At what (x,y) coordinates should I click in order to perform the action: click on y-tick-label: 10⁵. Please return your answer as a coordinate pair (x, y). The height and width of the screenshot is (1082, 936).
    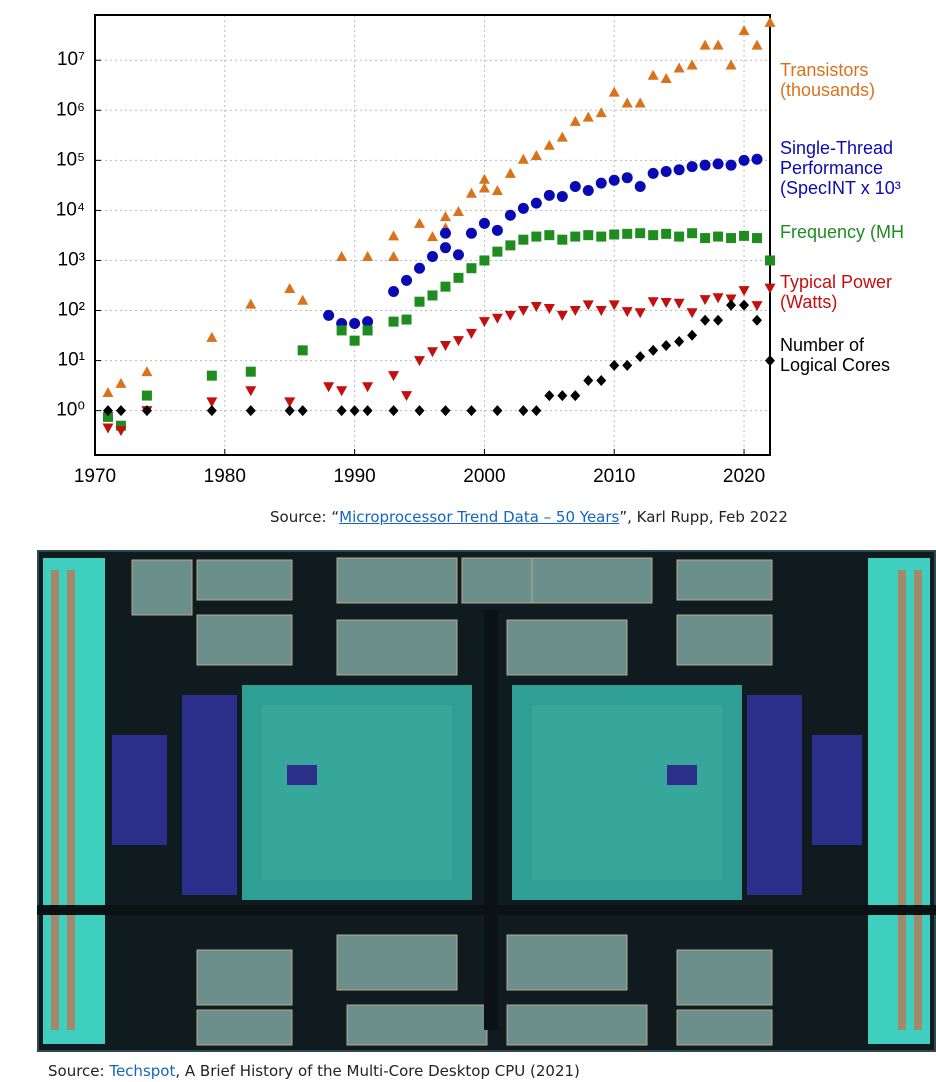
    Looking at the image, I should click on (70, 159).